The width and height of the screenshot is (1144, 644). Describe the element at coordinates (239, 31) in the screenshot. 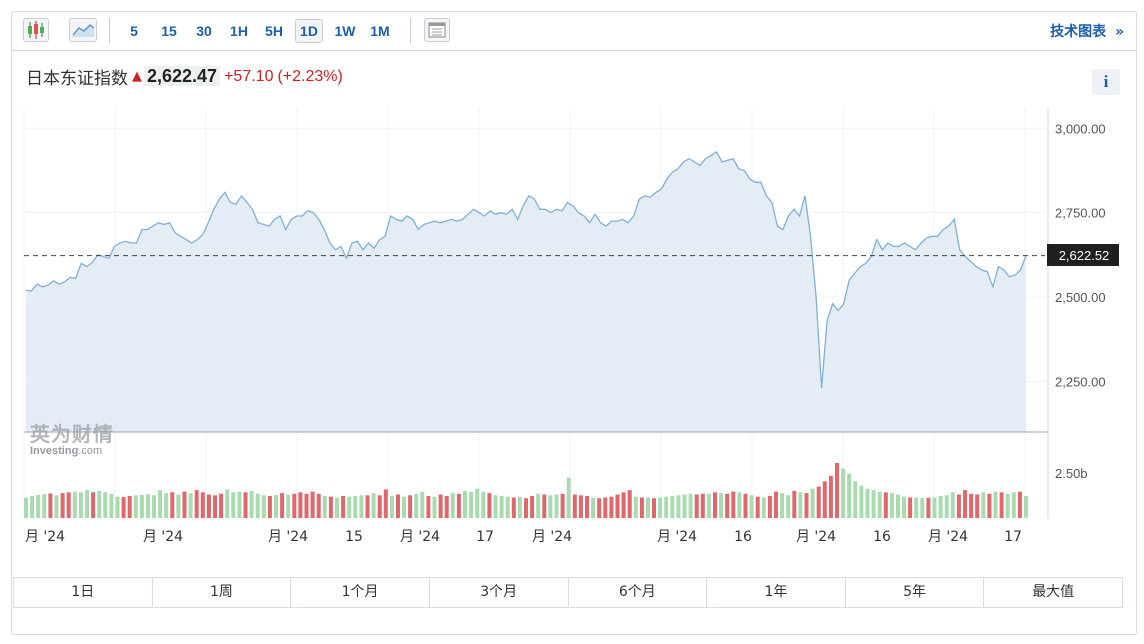

I see `timeframe-1h: 1H` at that location.